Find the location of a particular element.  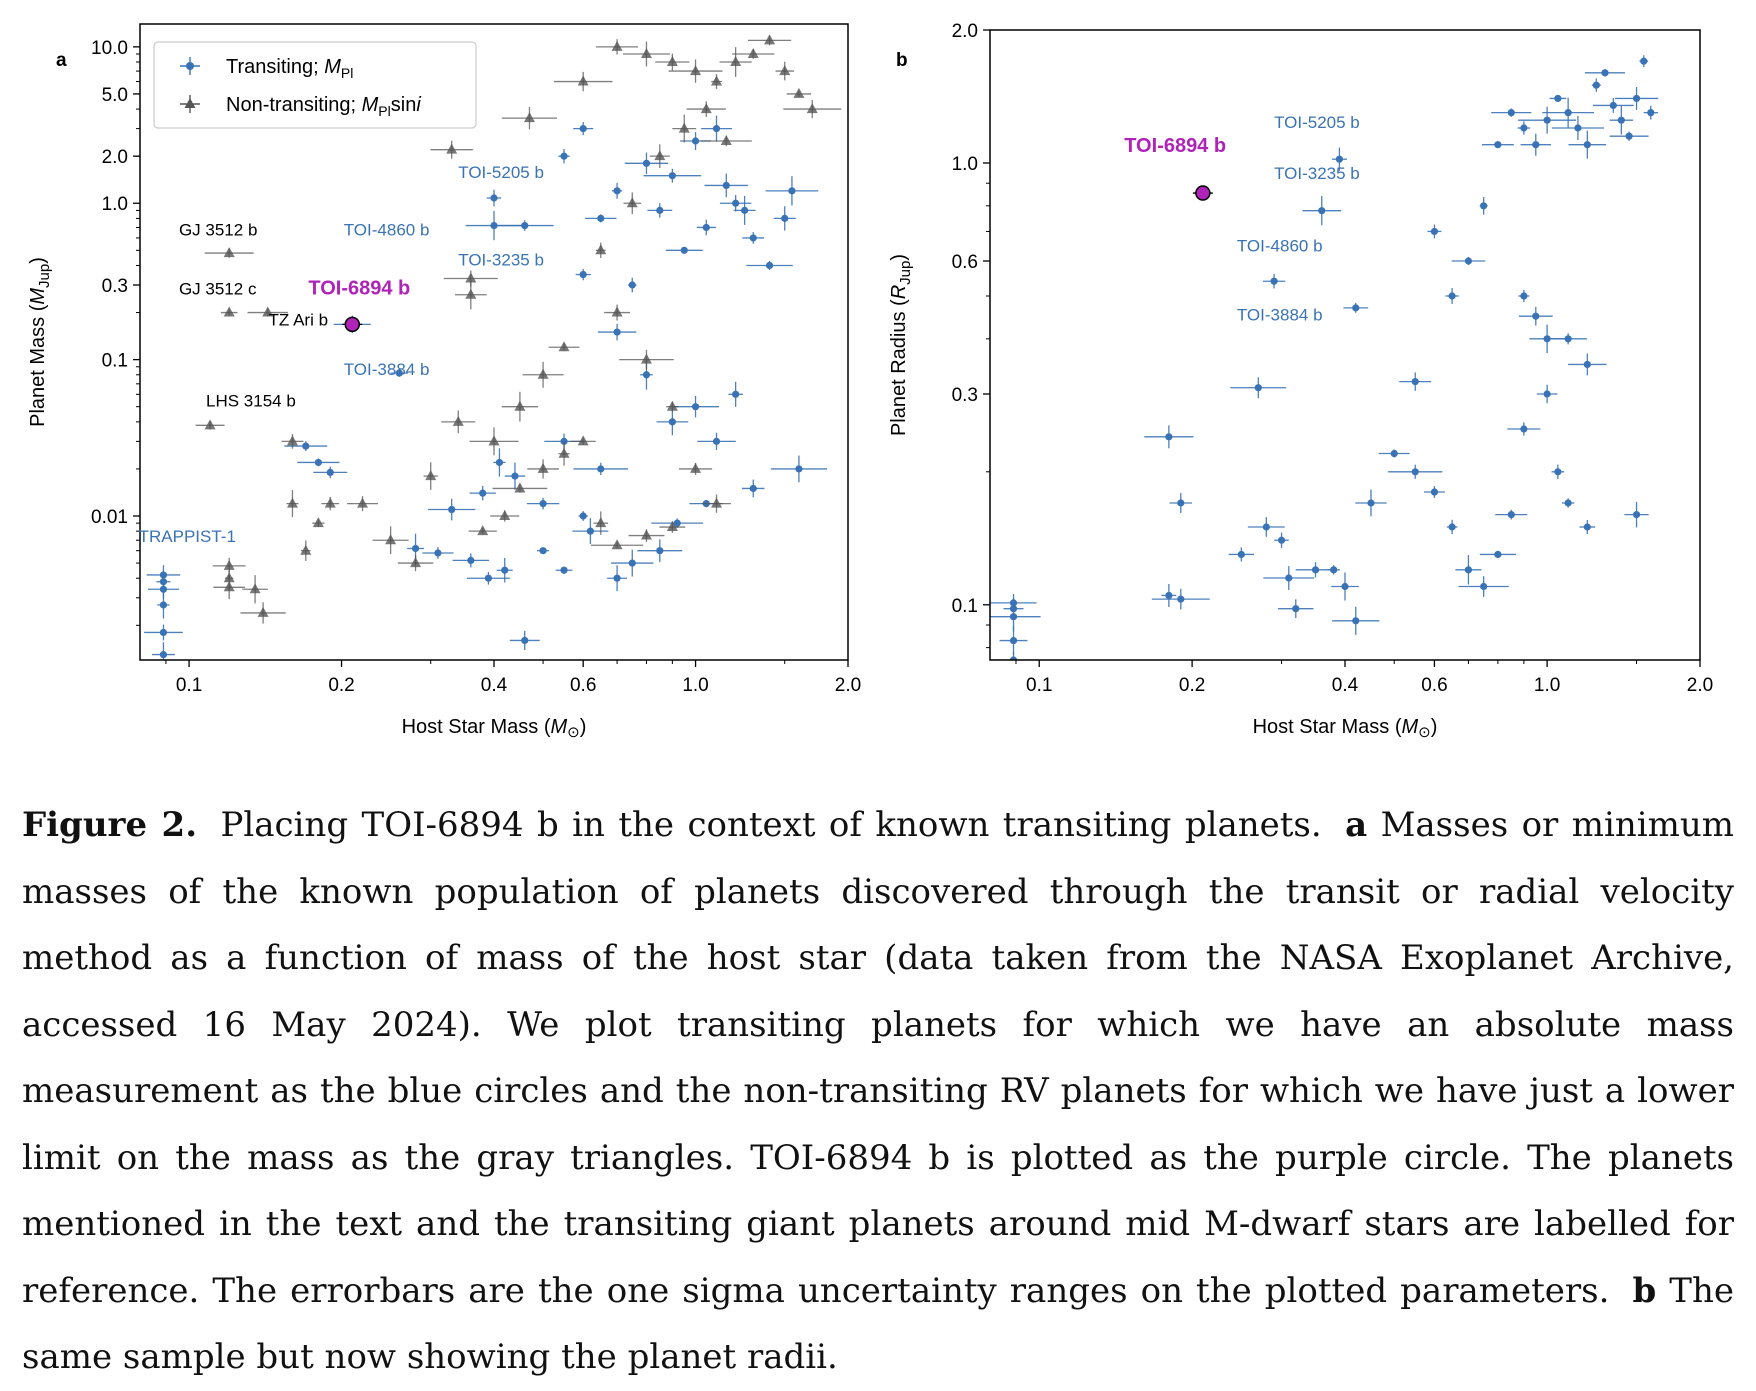

legend-frame is located at coordinates (315, 85).